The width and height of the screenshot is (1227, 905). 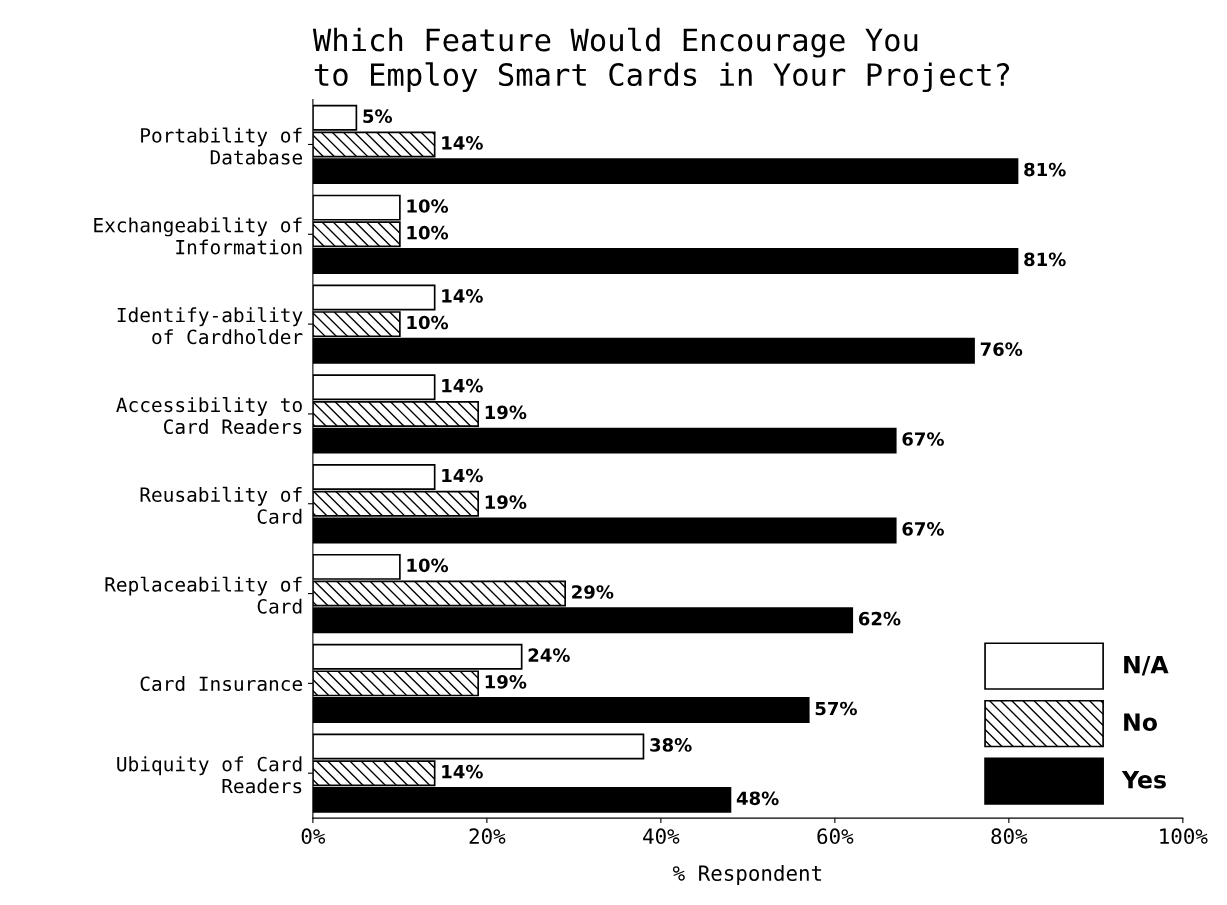 I want to click on y-tick-label: Reusability of Card, so click(x=221, y=505).